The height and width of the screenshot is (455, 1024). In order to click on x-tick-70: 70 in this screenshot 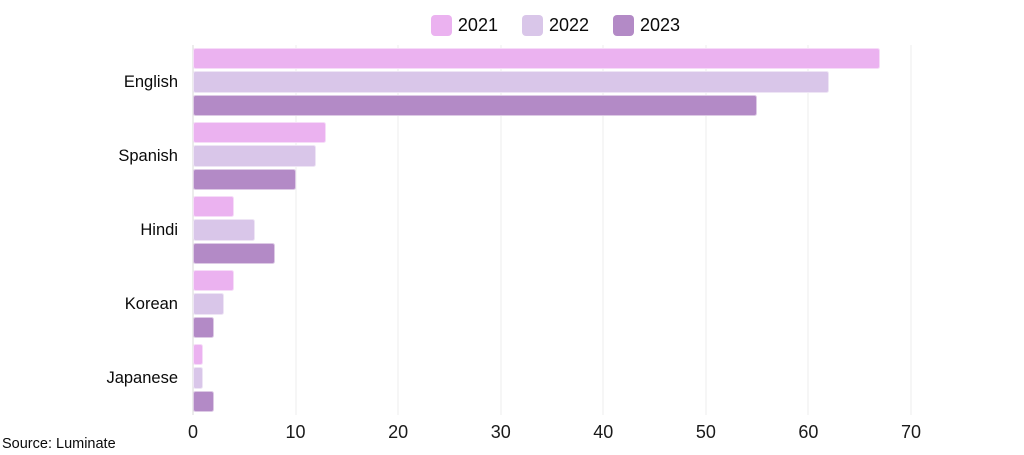, I will do `click(911, 432)`.